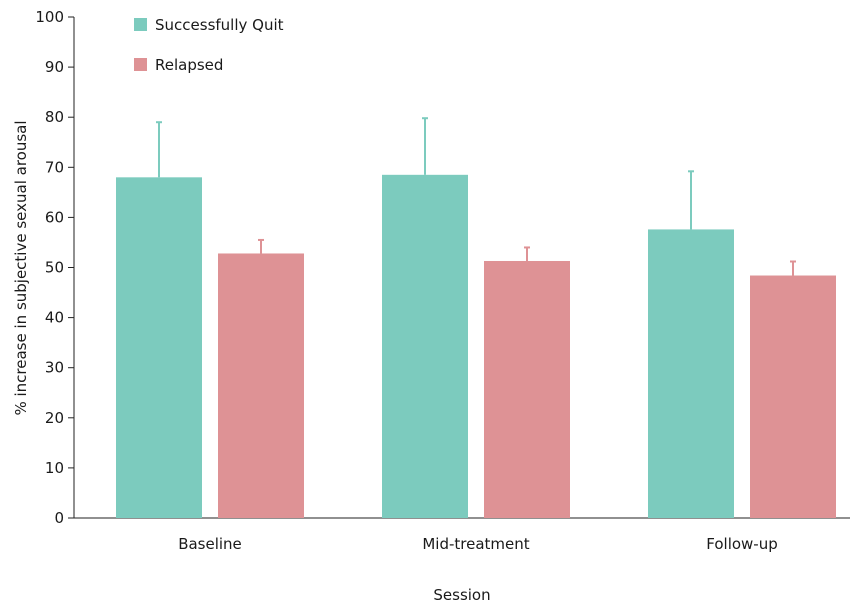 The height and width of the screenshot is (604, 855). What do you see at coordinates (21, 267) in the screenshot?
I see `y-axis-title: % increase in subjective sexual arousal` at bounding box center [21, 267].